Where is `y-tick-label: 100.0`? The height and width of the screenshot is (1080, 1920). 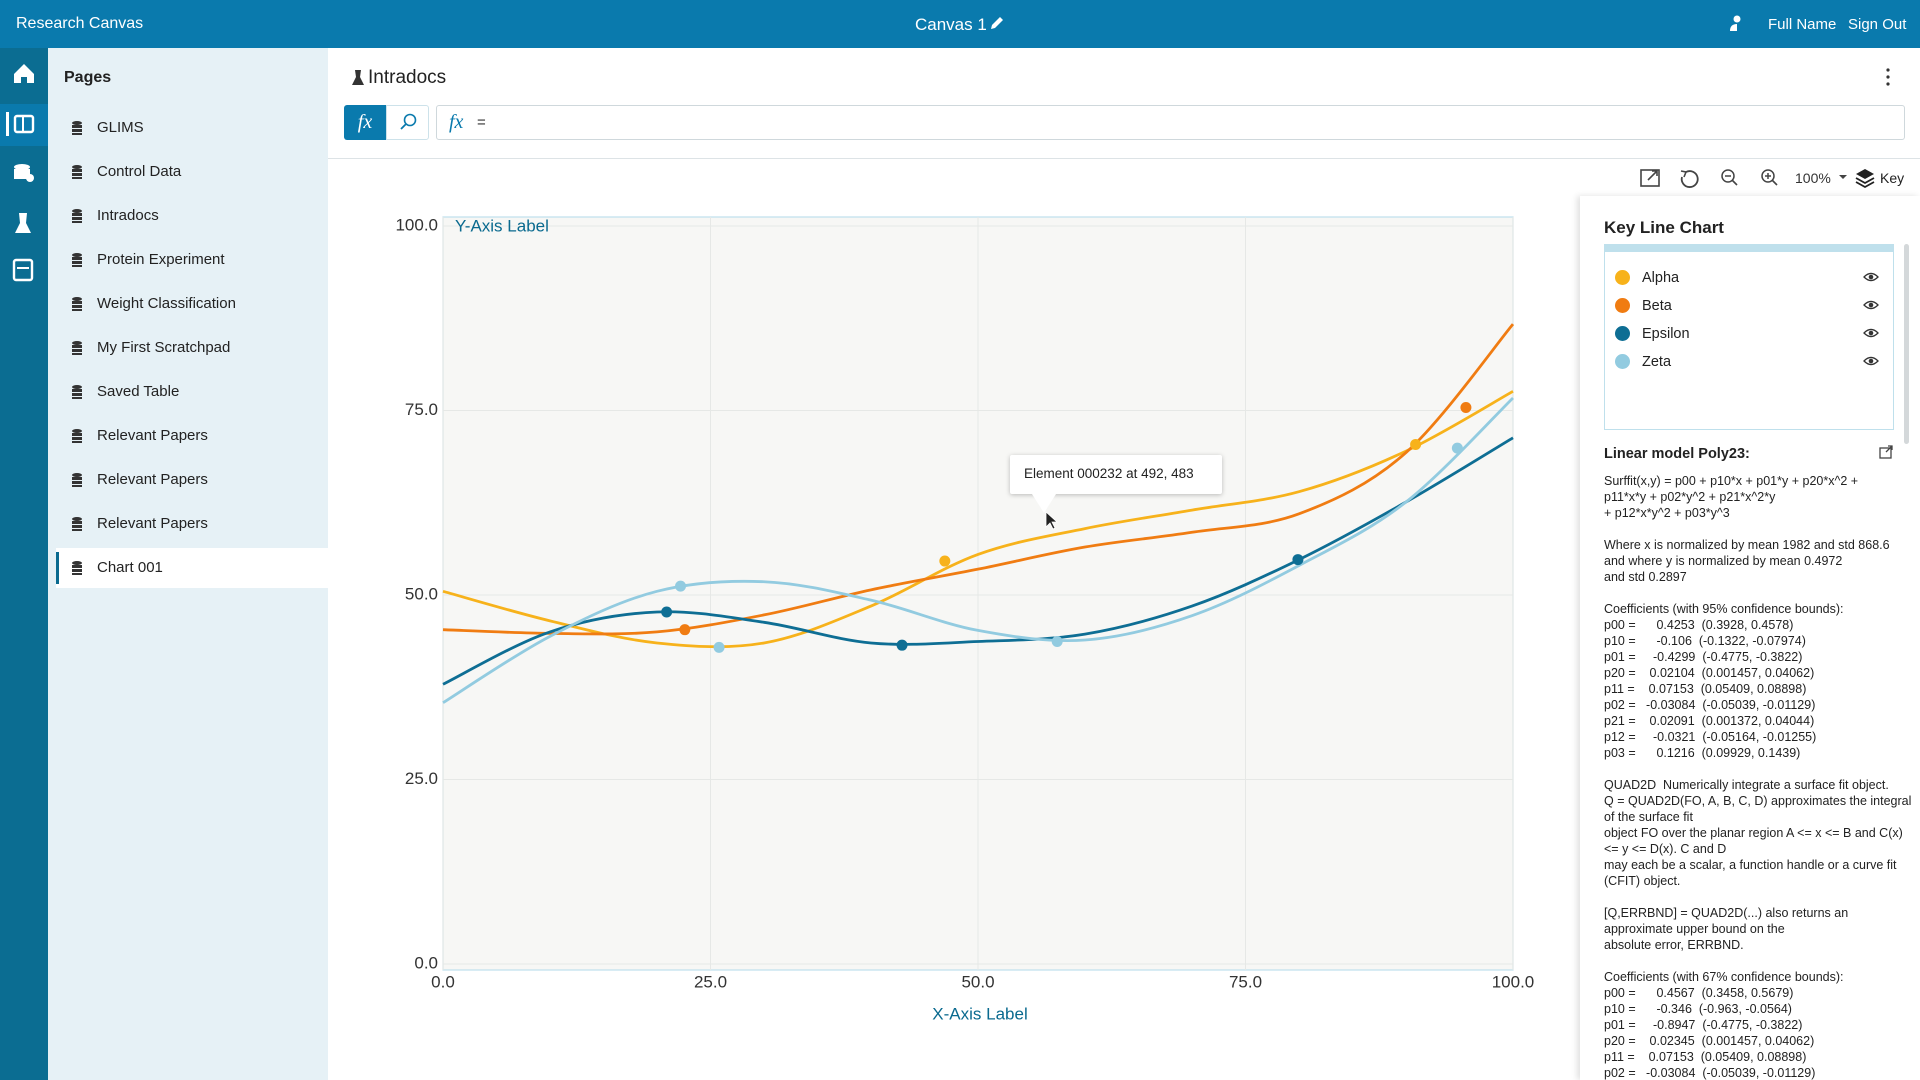
y-tick-label: 100.0 is located at coordinates (416, 224).